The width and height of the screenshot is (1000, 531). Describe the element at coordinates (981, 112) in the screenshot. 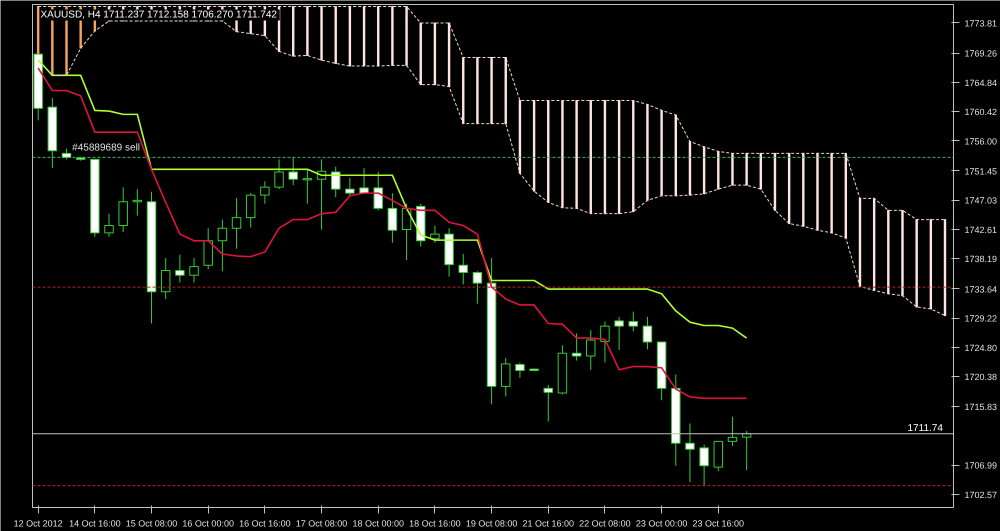

I see `y-tick-label: 1760.42` at that location.